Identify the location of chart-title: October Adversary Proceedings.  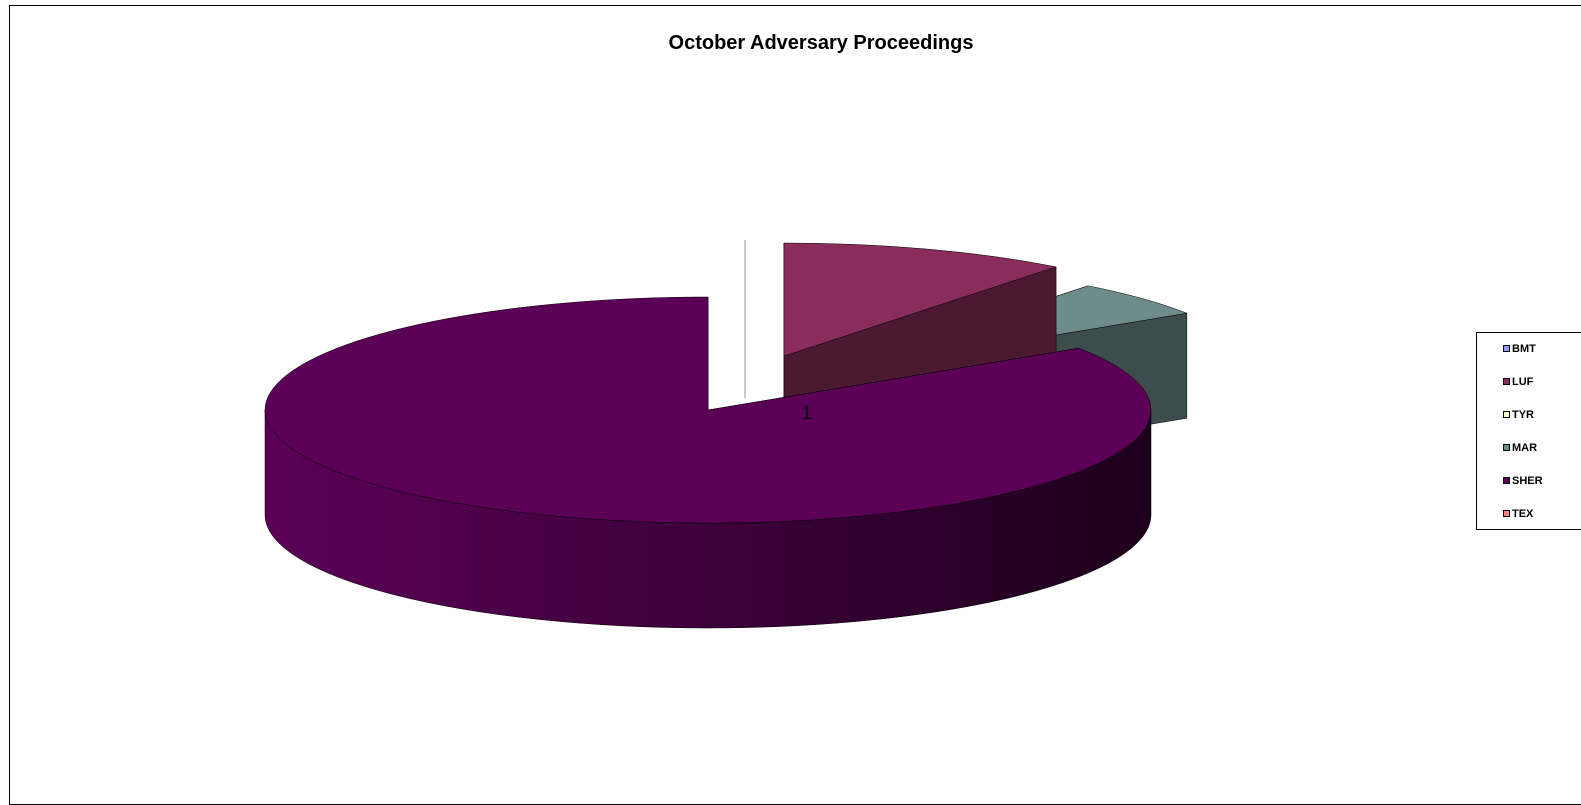
(821, 43).